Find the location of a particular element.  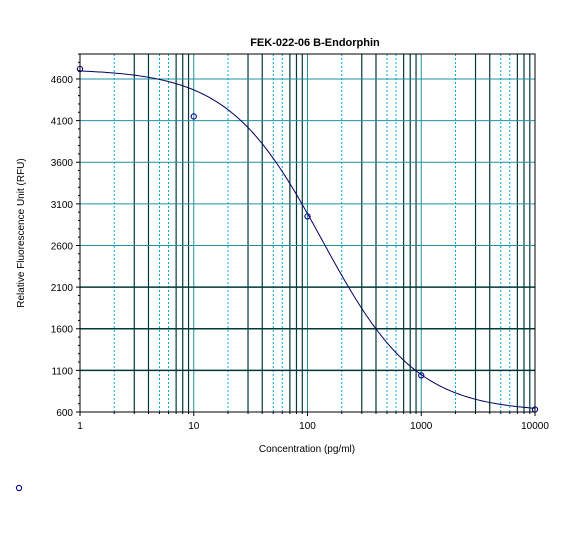

chart-title: FEK-022-06 B-Endorphin is located at coordinates (315, 43).